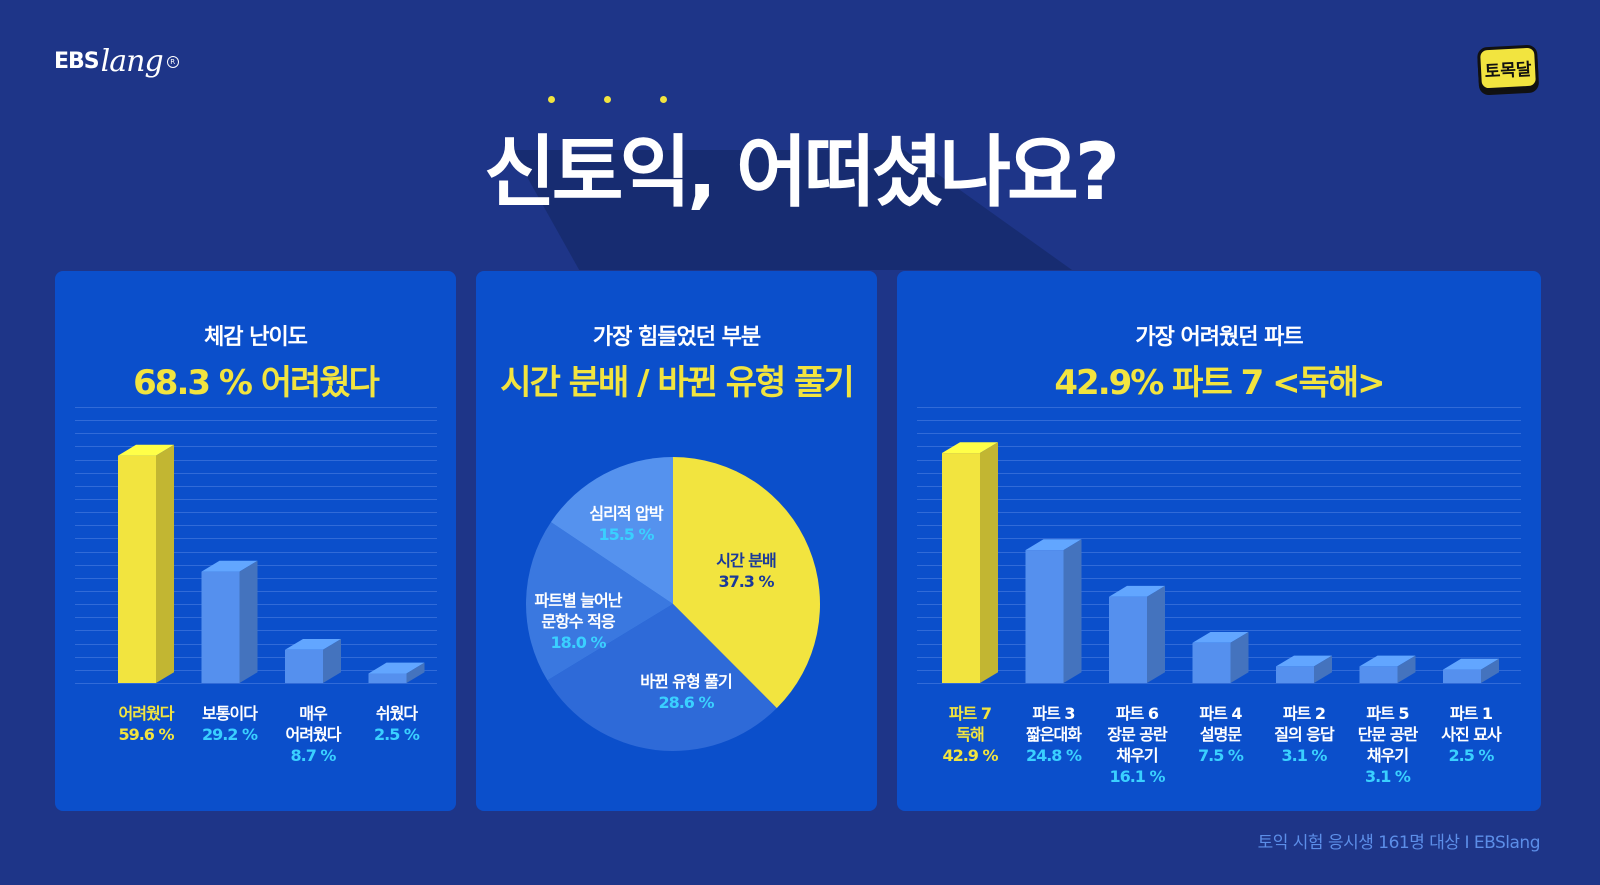  Describe the element at coordinates (396, 713) in the screenshot. I see `category-label: 쉬웠다` at that location.